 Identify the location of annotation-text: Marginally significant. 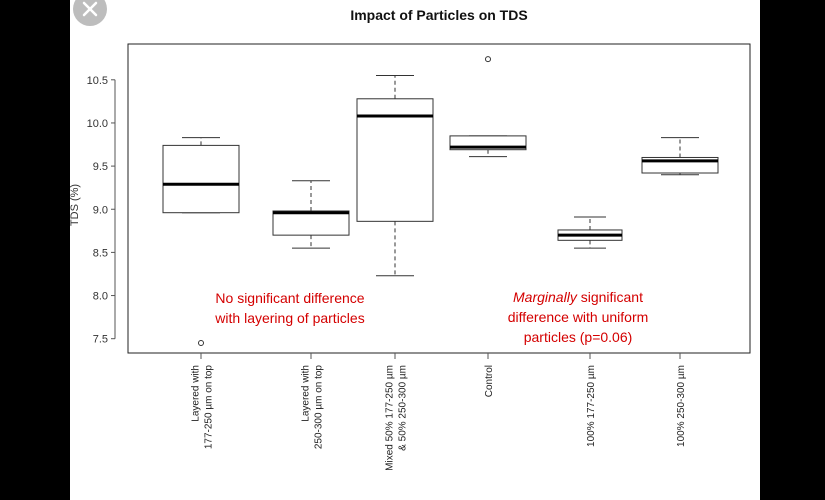
(578, 297).